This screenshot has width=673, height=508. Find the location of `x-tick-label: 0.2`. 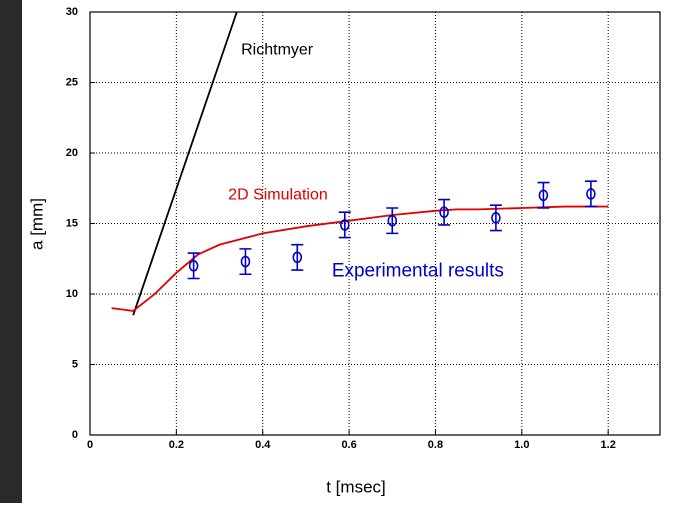

x-tick-label: 0.2 is located at coordinates (176, 445).